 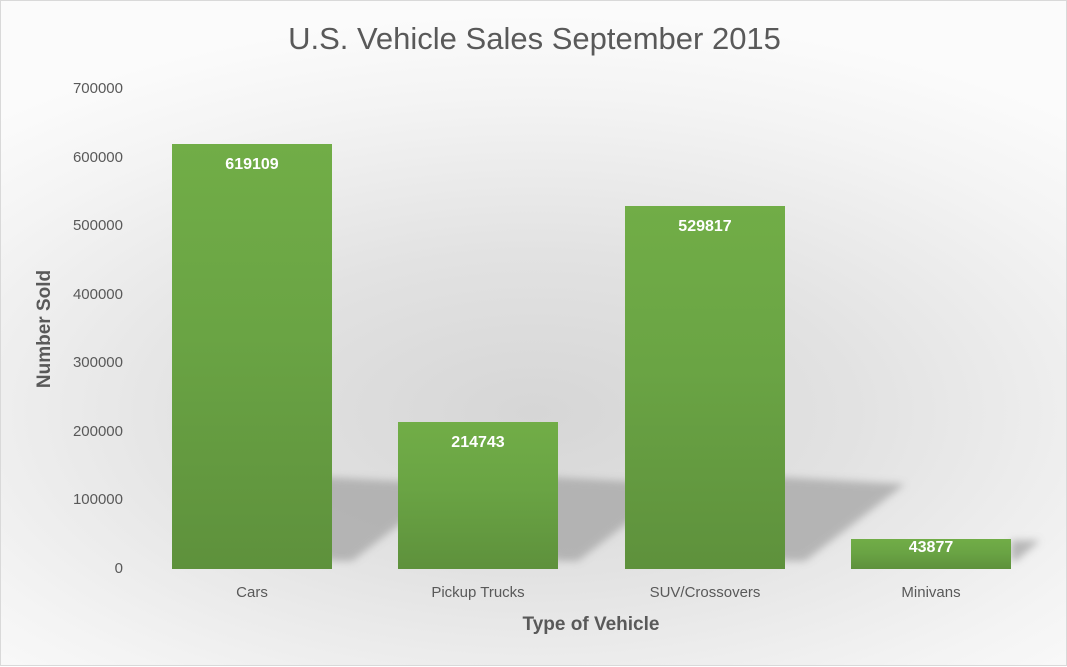 What do you see at coordinates (97, 88) in the screenshot?
I see `y-tick-label: 700000` at bounding box center [97, 88].